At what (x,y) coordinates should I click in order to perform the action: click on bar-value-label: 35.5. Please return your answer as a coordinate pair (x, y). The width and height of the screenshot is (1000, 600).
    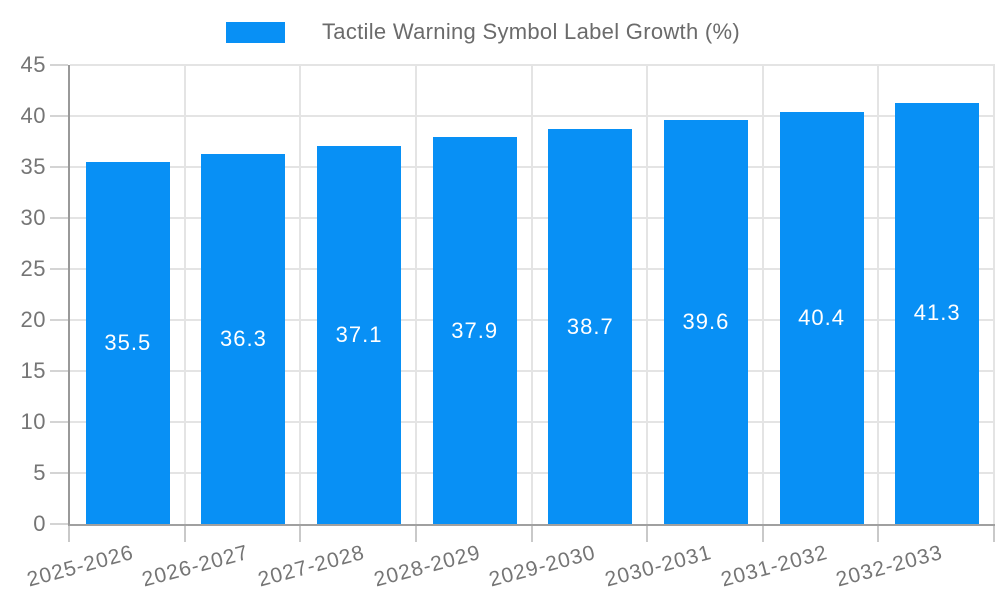
    Looking at the image, I should click on (128, 342).